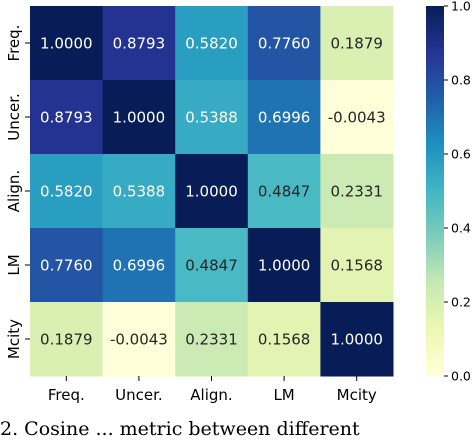 This screenshot has height=440, width=476. Describe the element at coordinates (14, 43) in the screenshot. I see `y-tick-label: Freq.` at that location.